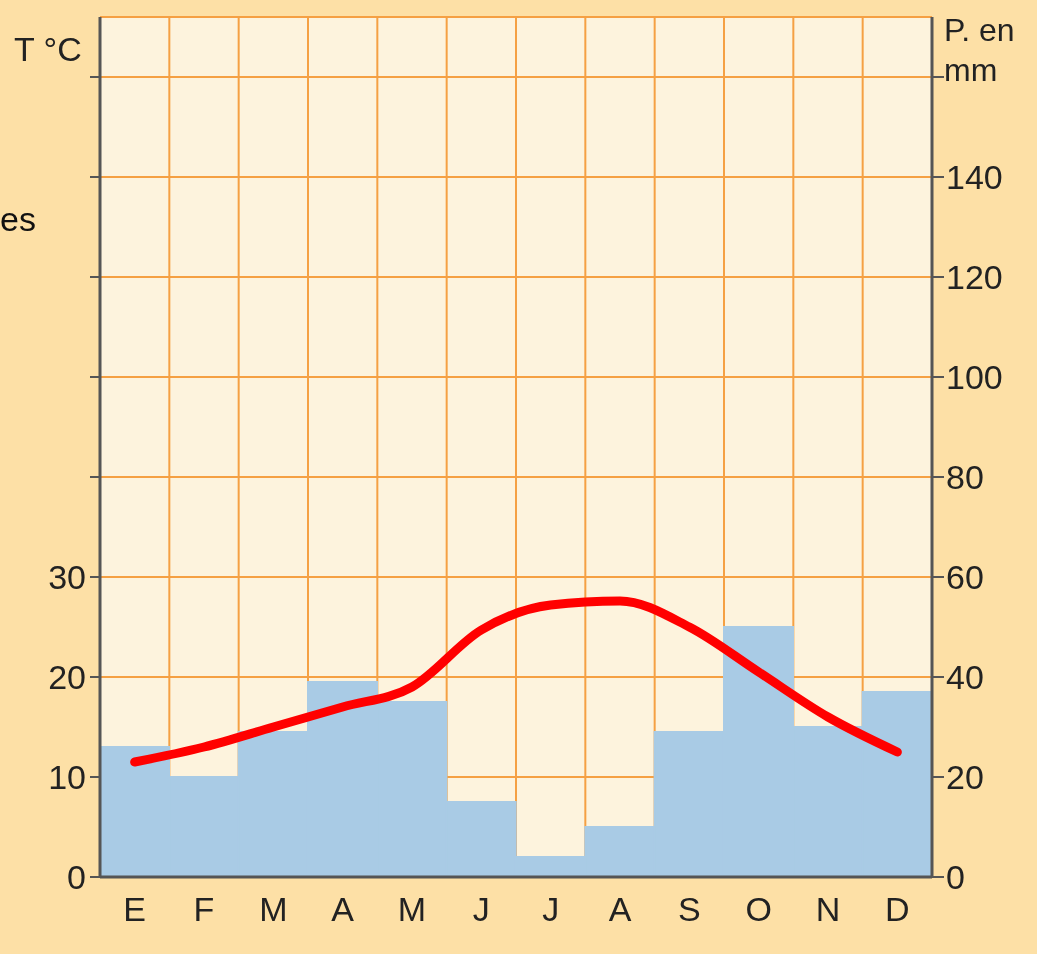  Describe the element at coordinates (67, 577) in the screenshot. I see `y-tick-label: 30` at that location.